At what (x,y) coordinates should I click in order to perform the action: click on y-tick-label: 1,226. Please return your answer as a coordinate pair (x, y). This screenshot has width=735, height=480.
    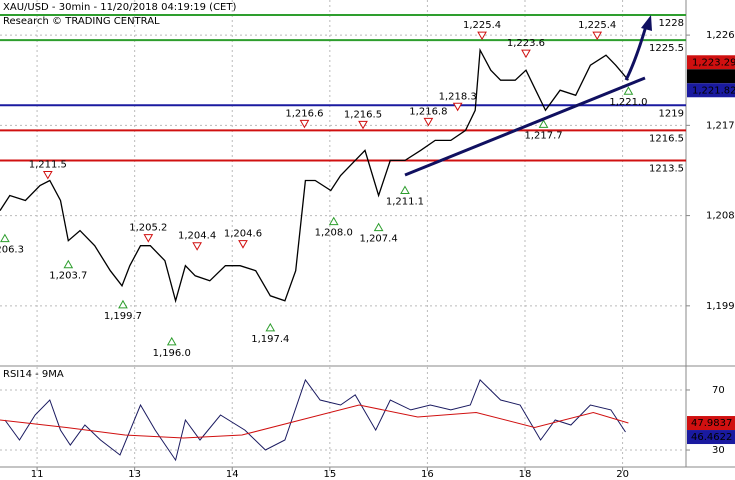
    Looking at the image, I should click on (720, 35).